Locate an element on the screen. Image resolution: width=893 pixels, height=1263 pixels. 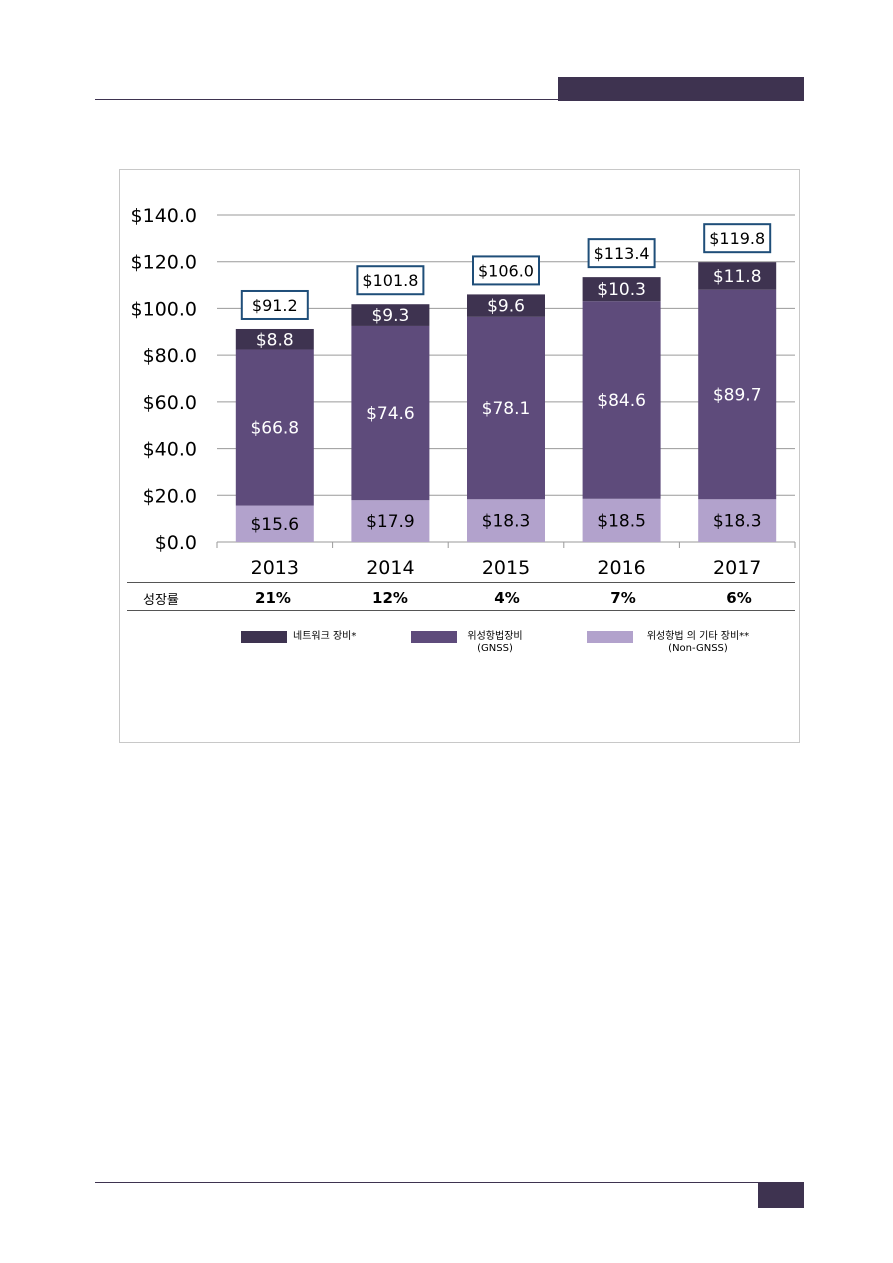
legend-label-non-gnss: 위성항법 의 기타 장비** (Non-GNSS) is located at coordinates (698, 643).